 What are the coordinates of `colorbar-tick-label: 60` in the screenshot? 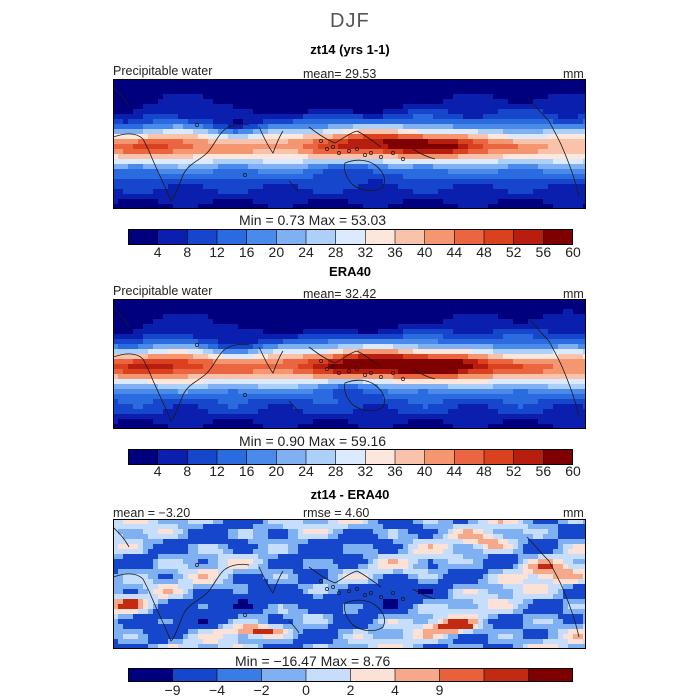 It's located at (573, 252).